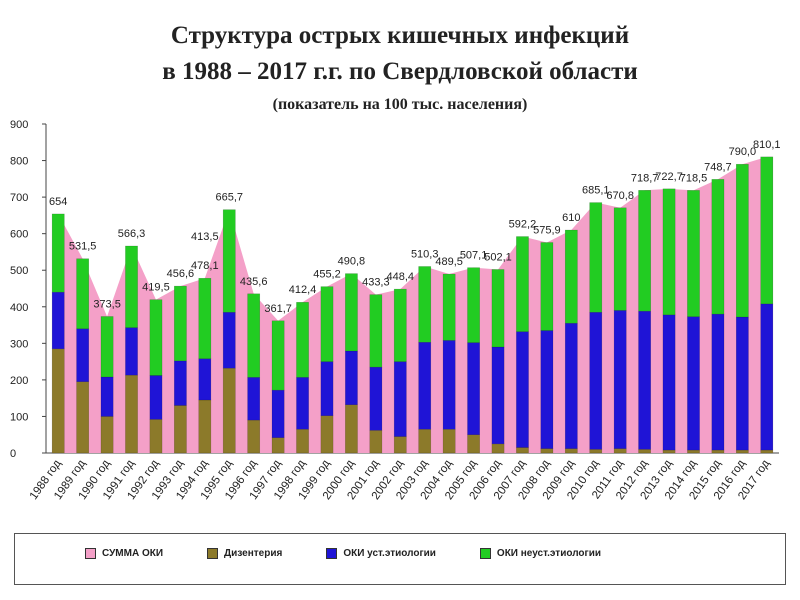 Image resolution: width=800 pixels, height=600 pixels. Describe the element at coordinates (571, 218) in the screenshot. I see `data-label: 610` at that location.